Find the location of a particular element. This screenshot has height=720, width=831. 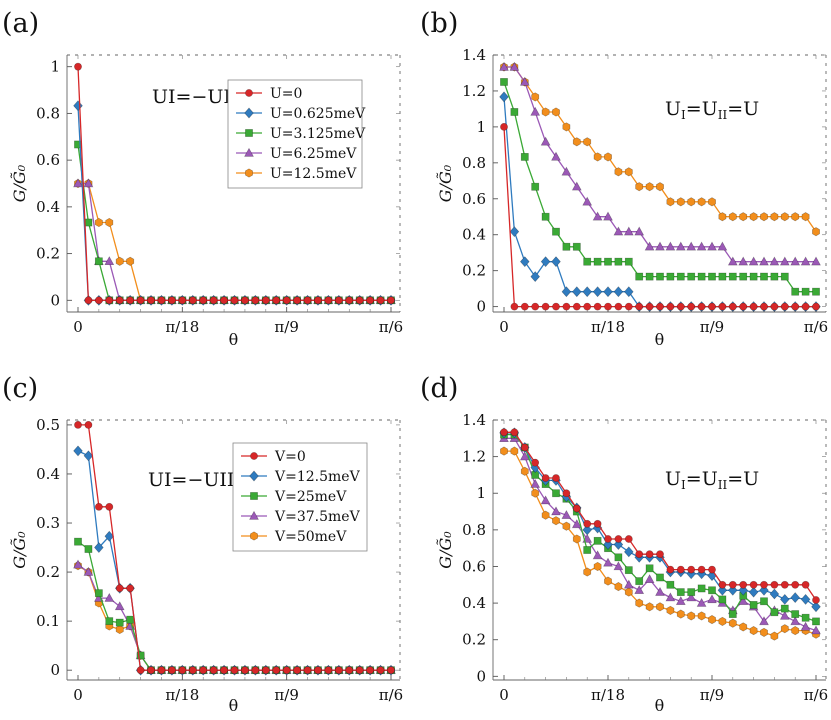

y-tick-label: 1 is located at coordinates (481, 127).